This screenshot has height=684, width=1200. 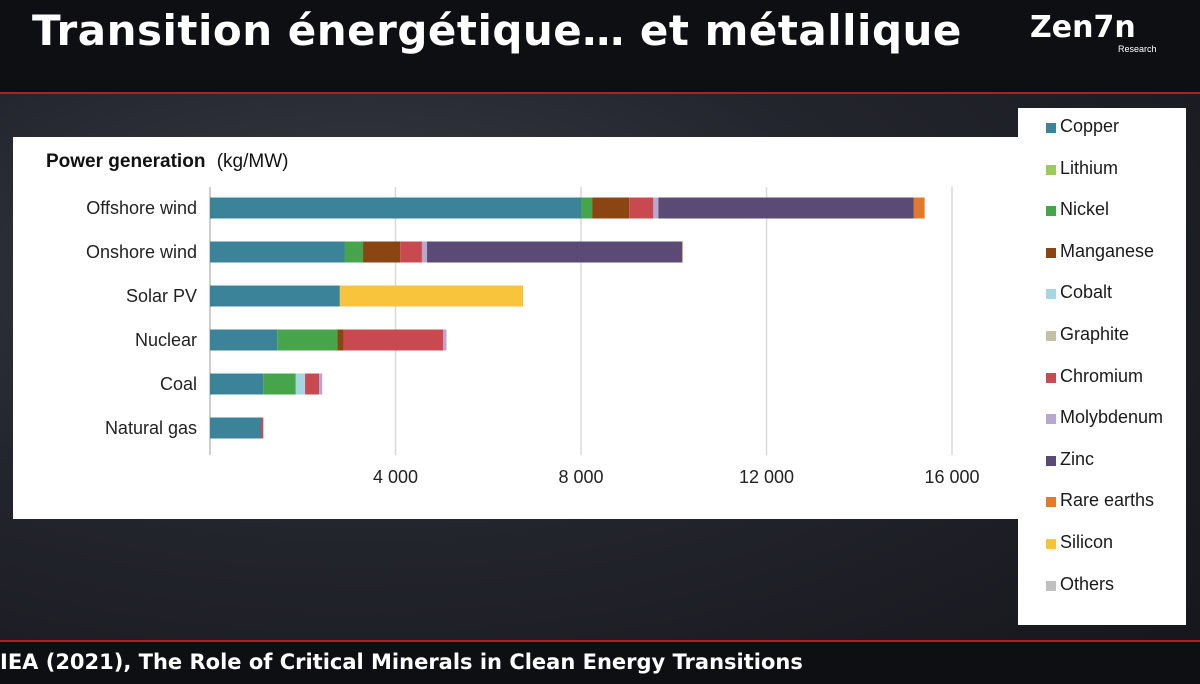 I want to click on legend-label: Graphite, so click(x=1095, y=334).